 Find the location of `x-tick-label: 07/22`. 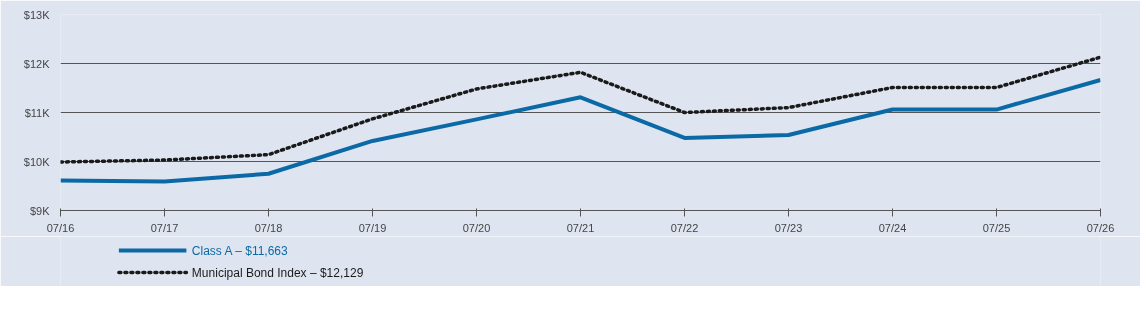

x-tick-label: 07/22 is located at coordinates (684, 227).